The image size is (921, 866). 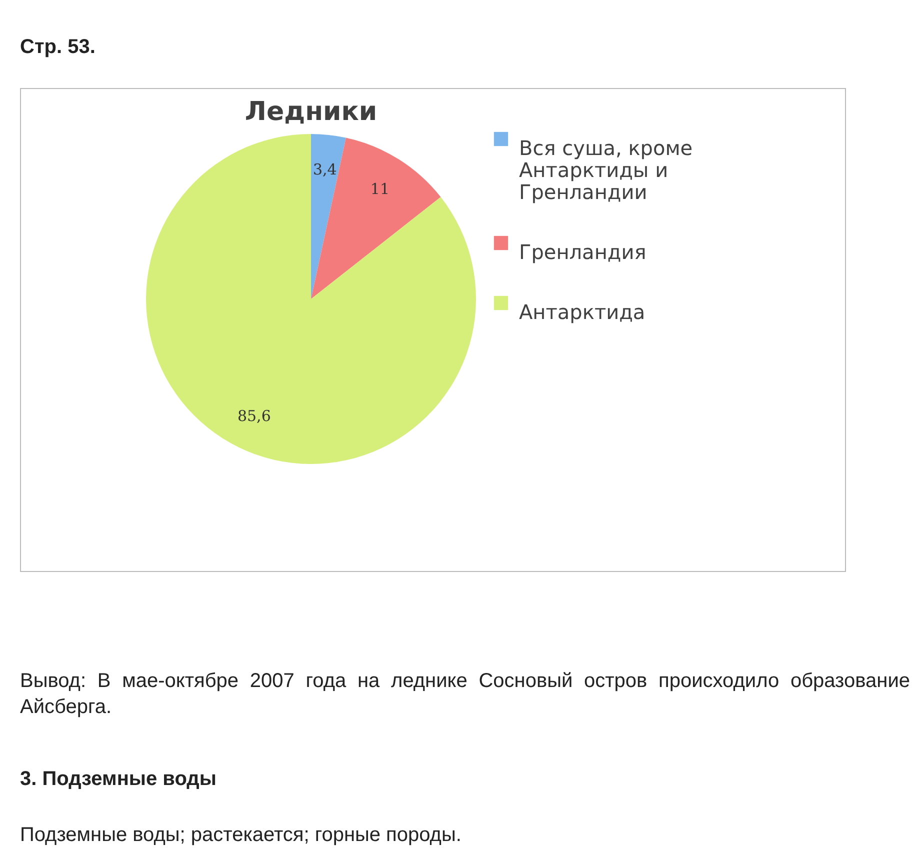 What do you see at coordinates (606, 170) in the screenshot?
I see `legend-label: Вся суша, кроме Антарктиды и Гренландии` at bounding box center [606, 170].